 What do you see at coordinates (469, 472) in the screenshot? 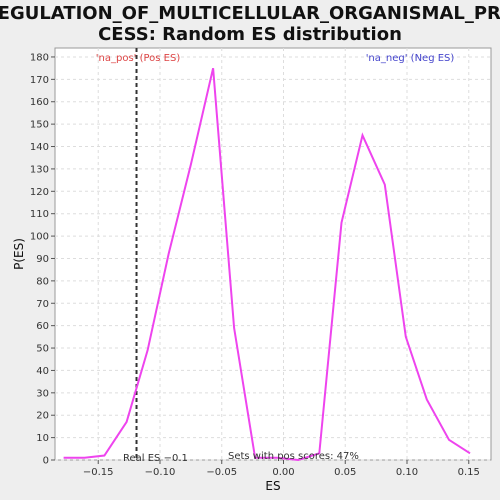
I see `x-tick-label: 0.15` at bounding box center [469, 472].